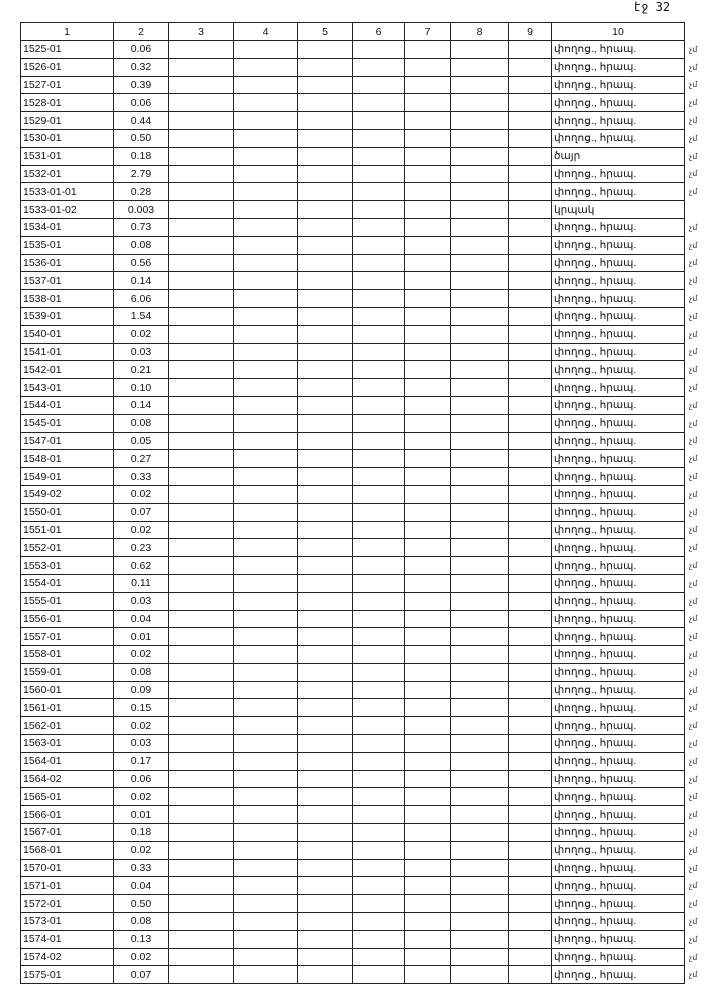 The height and width of the screenshot is (999, 714). What do you see at coordinates (67, 370) in the screenshot?
I see `parcel-code: 1542-01` at bounding box center [67, 370].